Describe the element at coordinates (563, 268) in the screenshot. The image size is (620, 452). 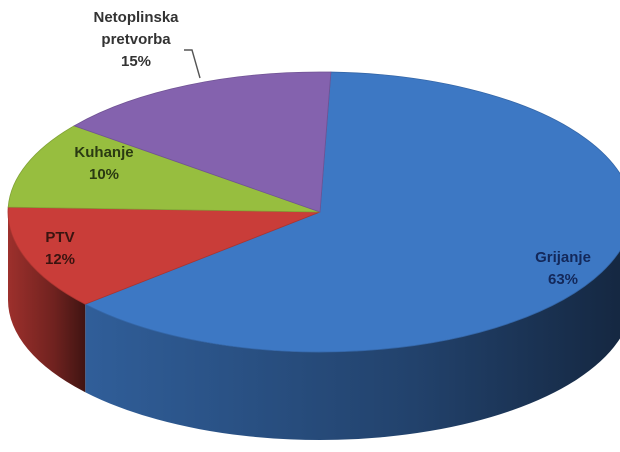
I see `data-label-grijanje: Grijanje 63%` at that location.